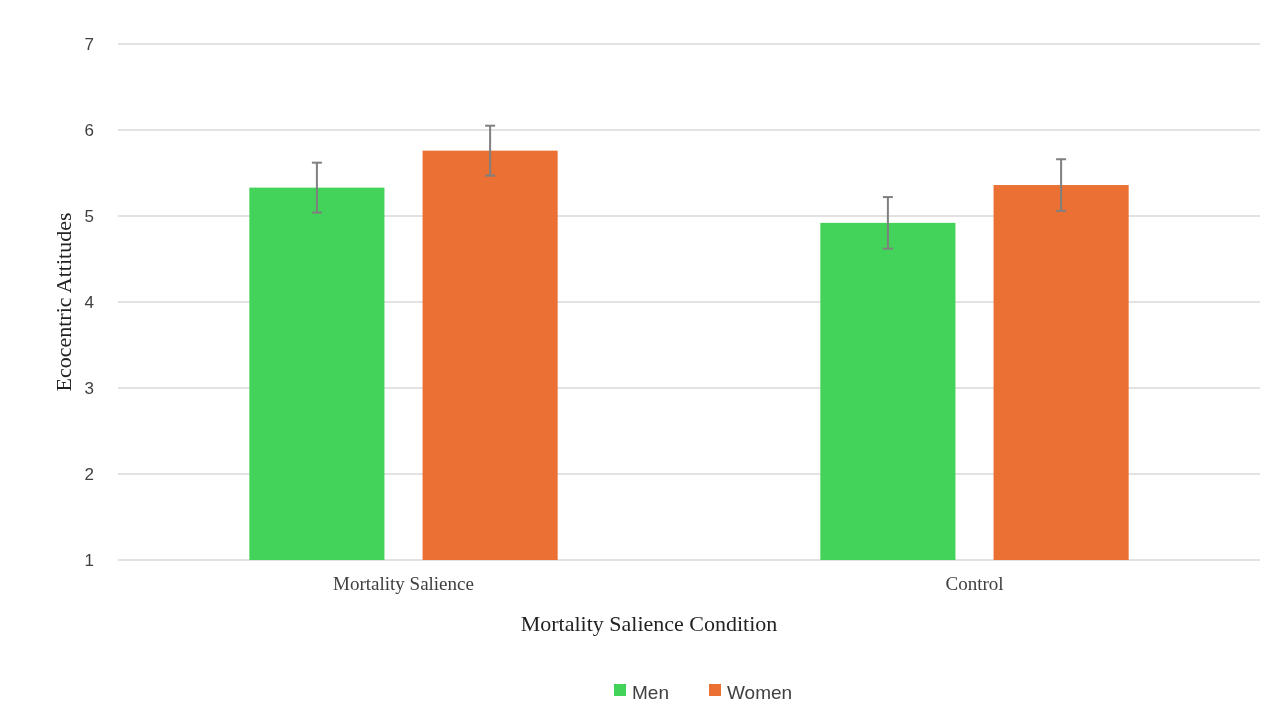  Describe the element at coordinates (650, 692) in the screenshot. I see `legend-label: Men` at that location.